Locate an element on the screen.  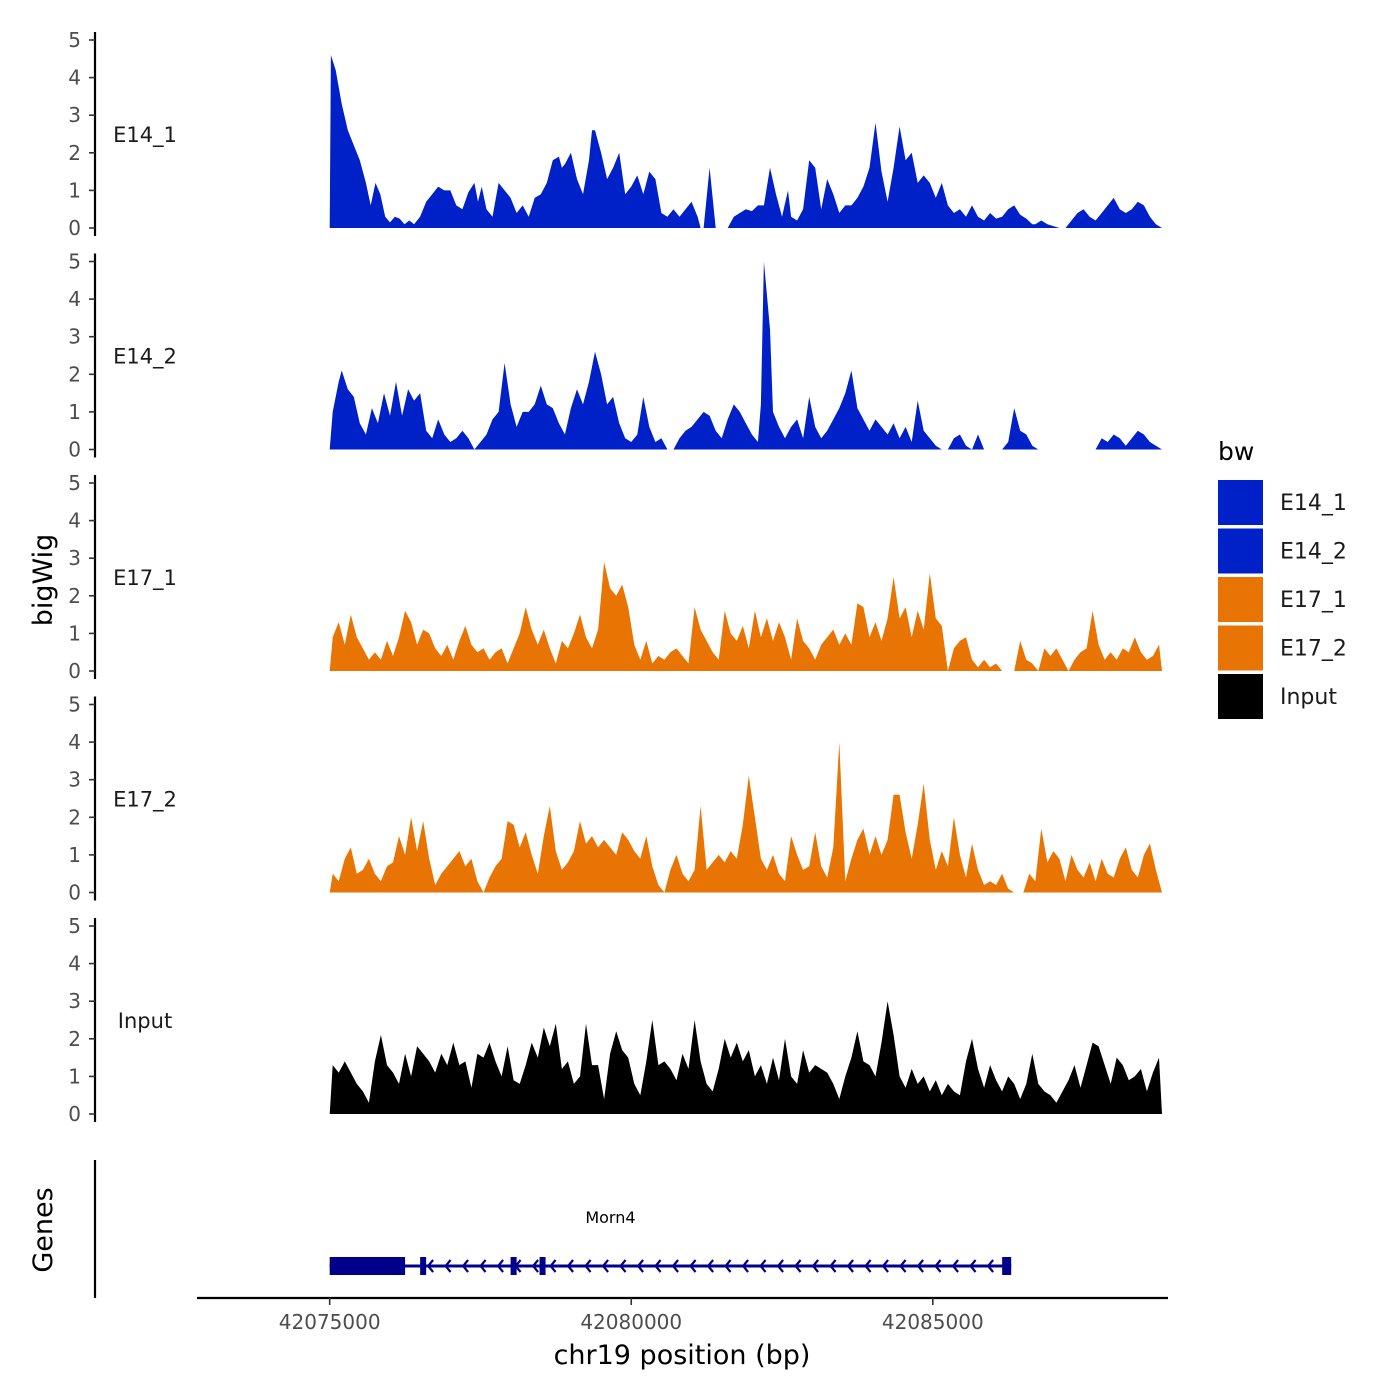
genes-axis-title: Genes is located at coordinates (43, 1229).